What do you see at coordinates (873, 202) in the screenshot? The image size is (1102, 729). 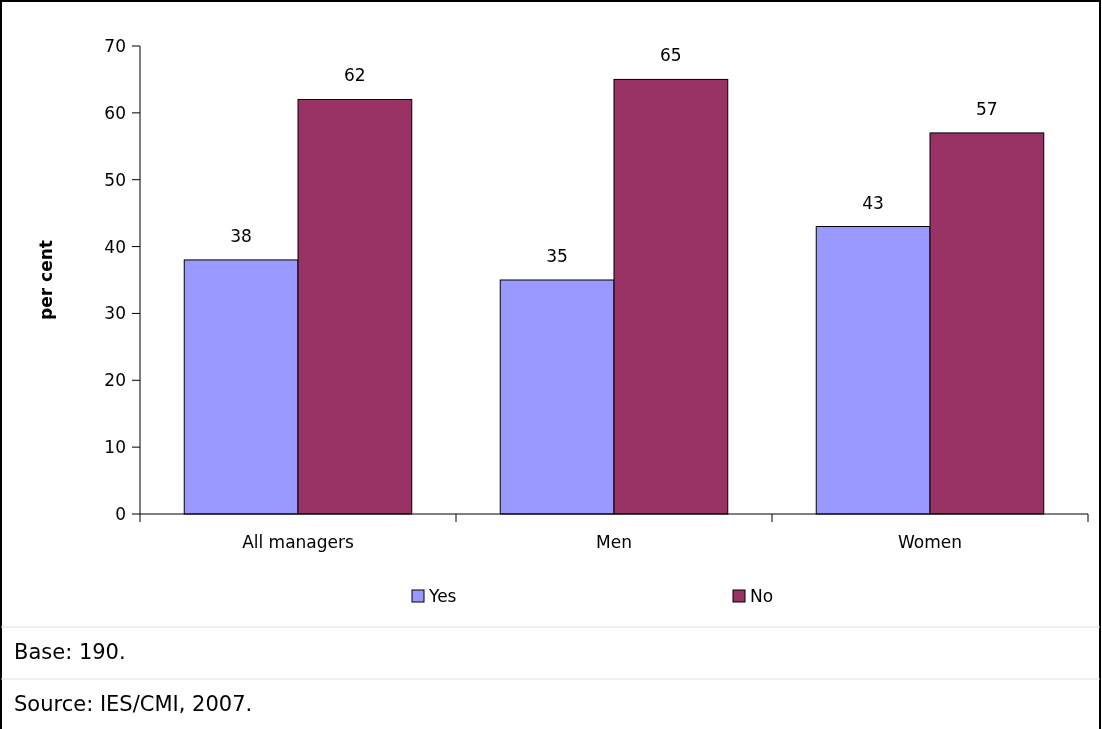 I see `data-label: 43` at bounding box center [873, 202].